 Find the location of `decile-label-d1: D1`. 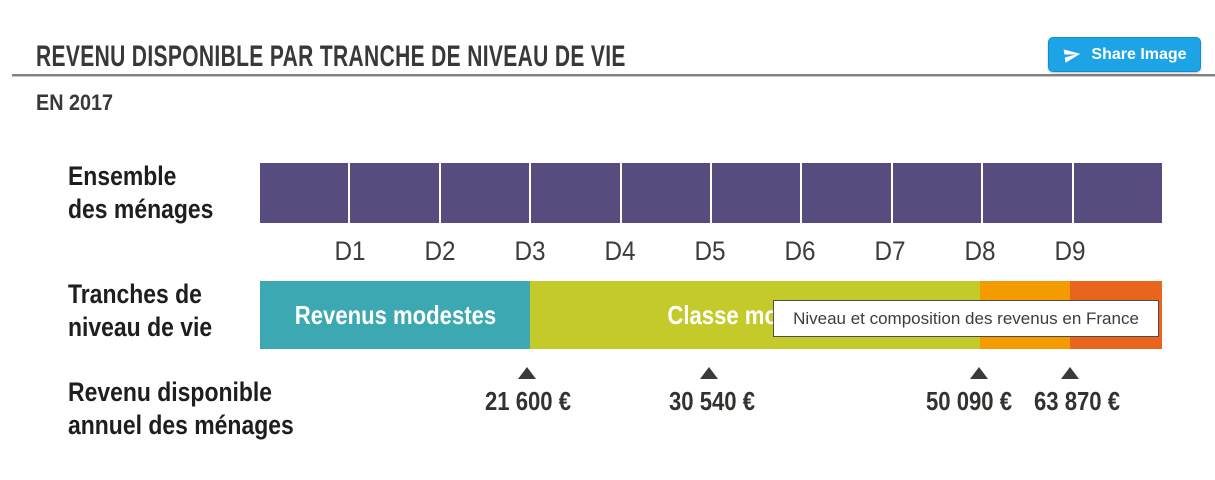

decile-label-d1: D1 is located at coordinates (350, 251).